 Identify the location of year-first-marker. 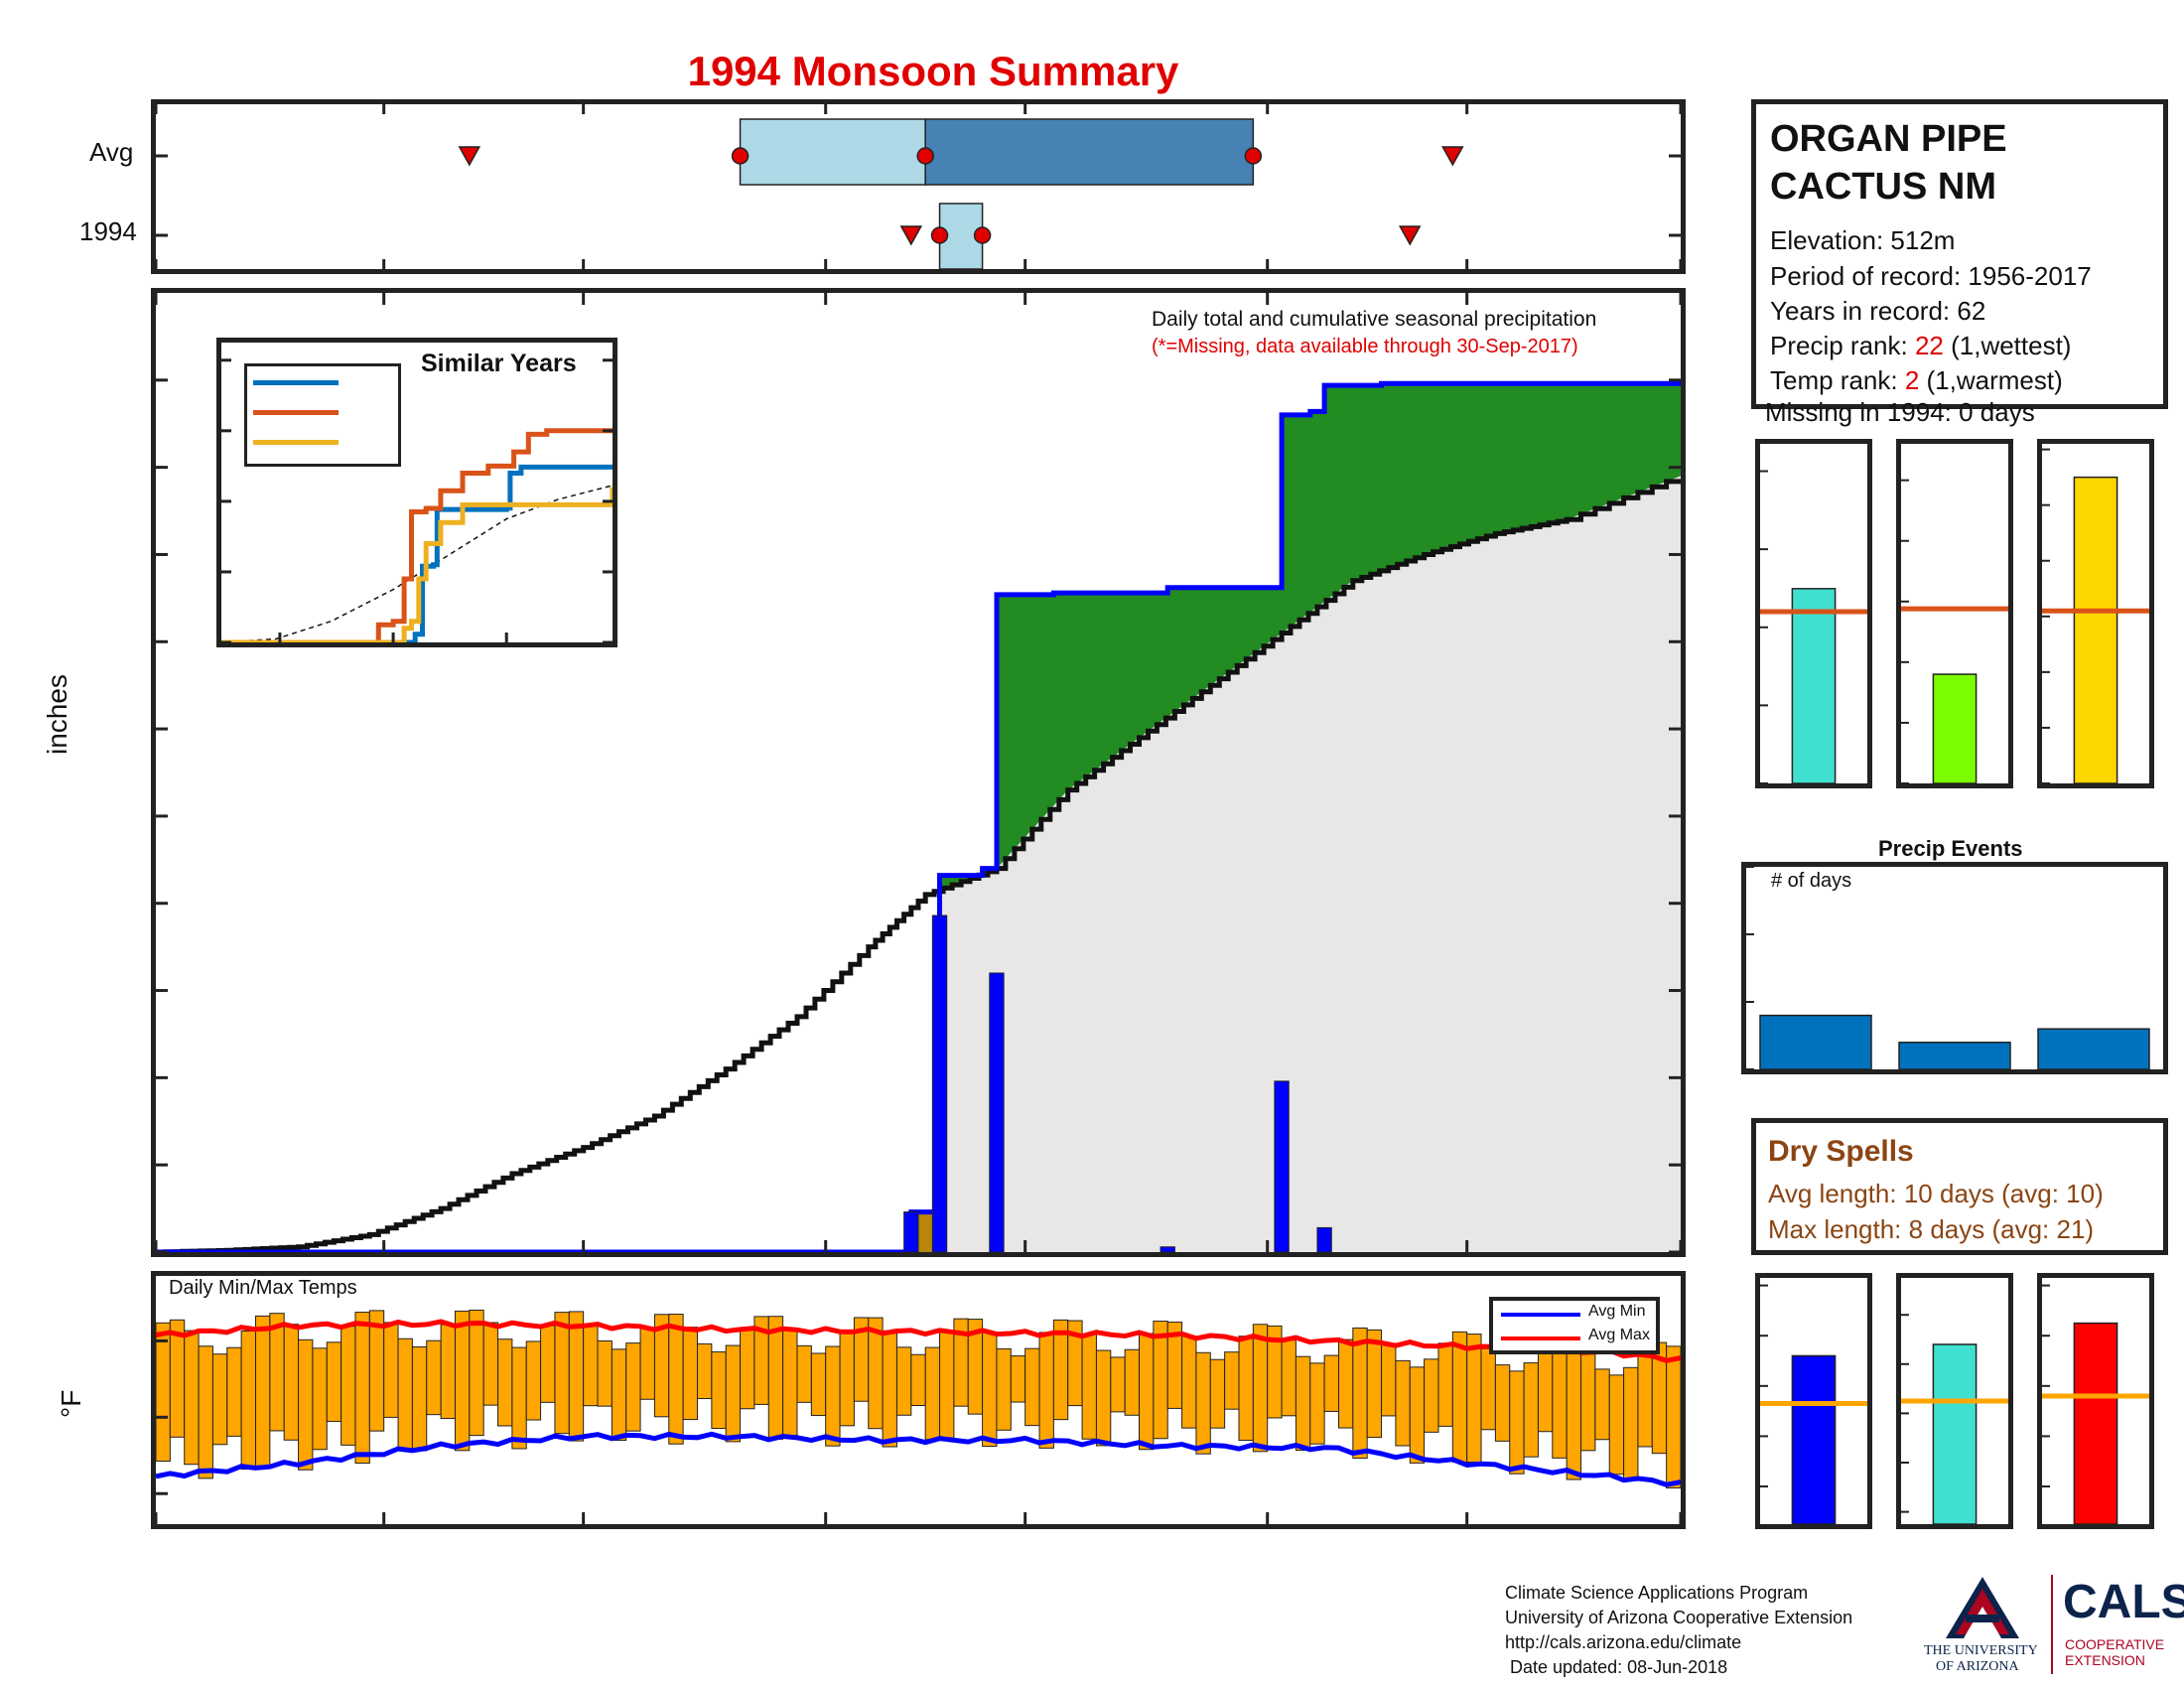
(911, 235).